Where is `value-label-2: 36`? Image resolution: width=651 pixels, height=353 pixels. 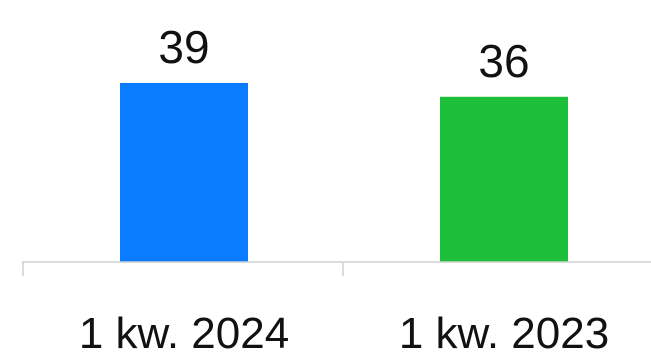 value-label-2: 36 is located at coordinates (503, 61).